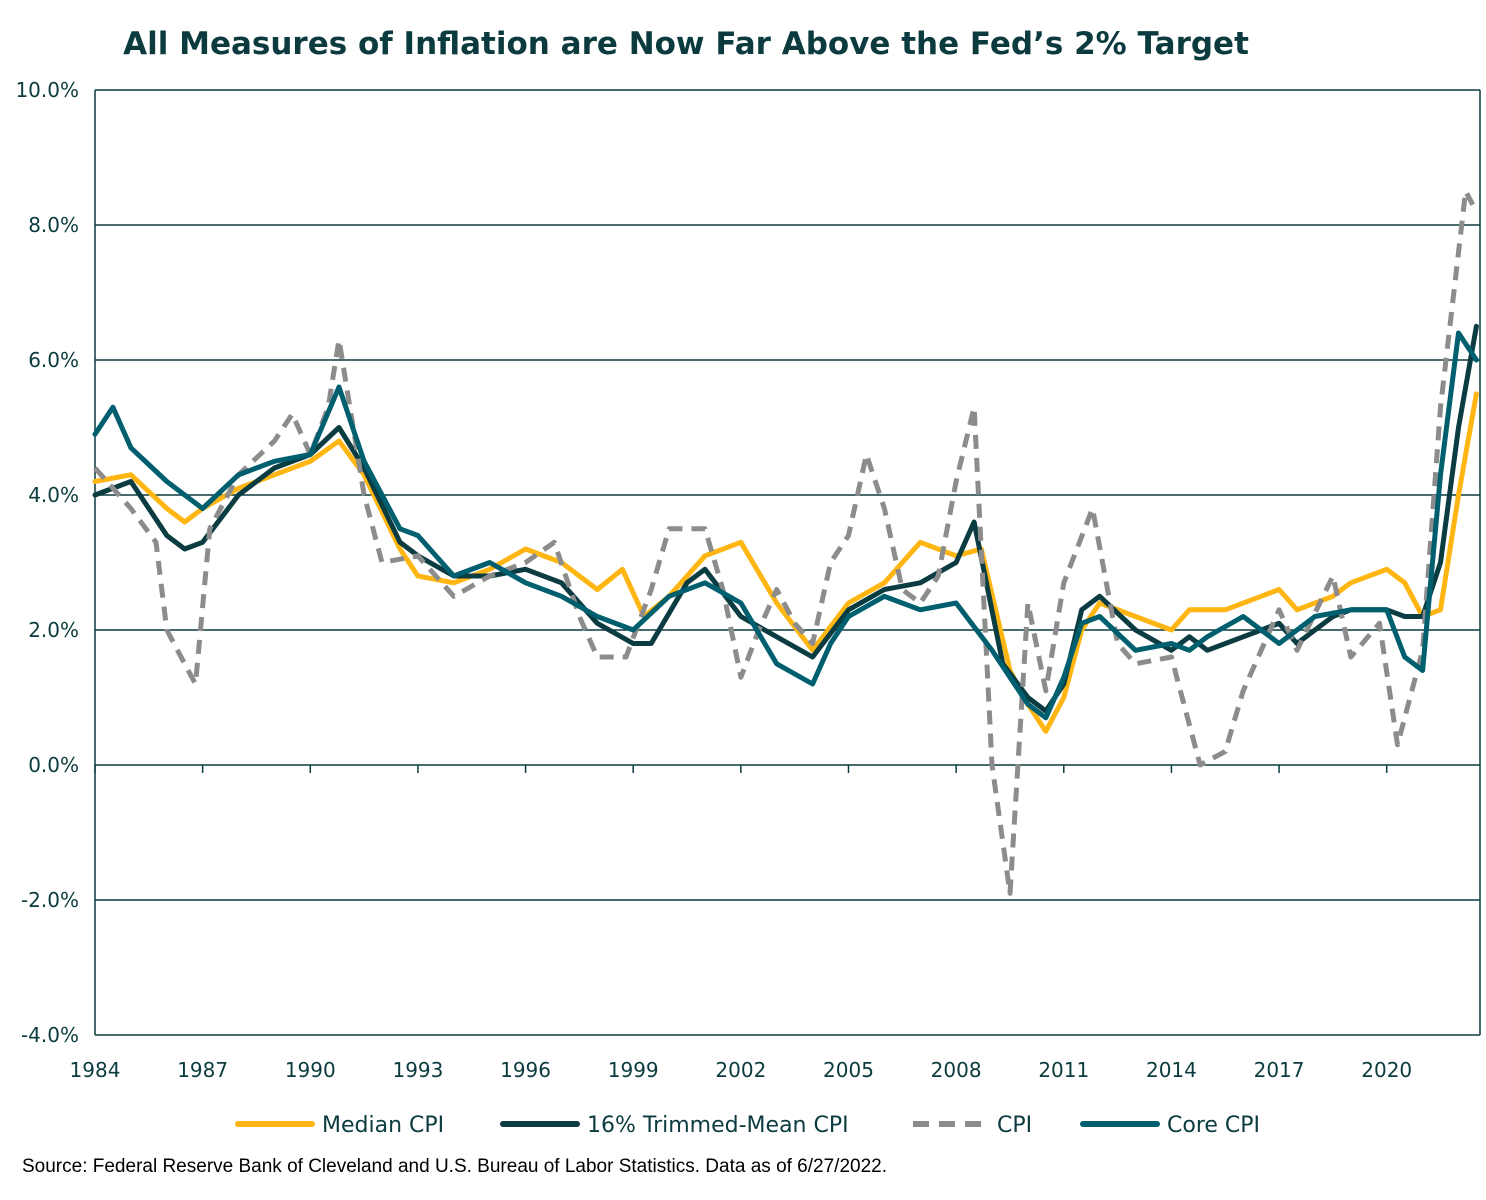 The height and width of the screenshot is (1200, 1486). Describe the element at coordinates (848, 1070) in the screenshot. I see `x-tick-label: 2005` at that location.